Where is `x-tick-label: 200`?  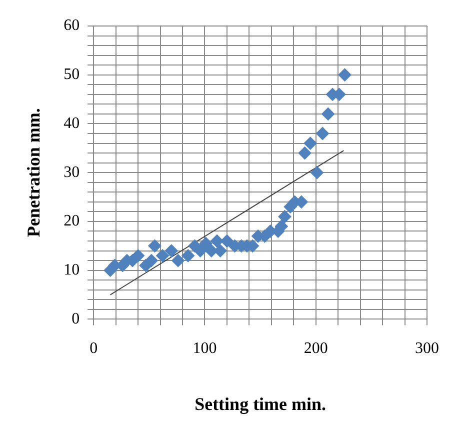 x-tick-label: 200 is located at coordinates (316, 349).